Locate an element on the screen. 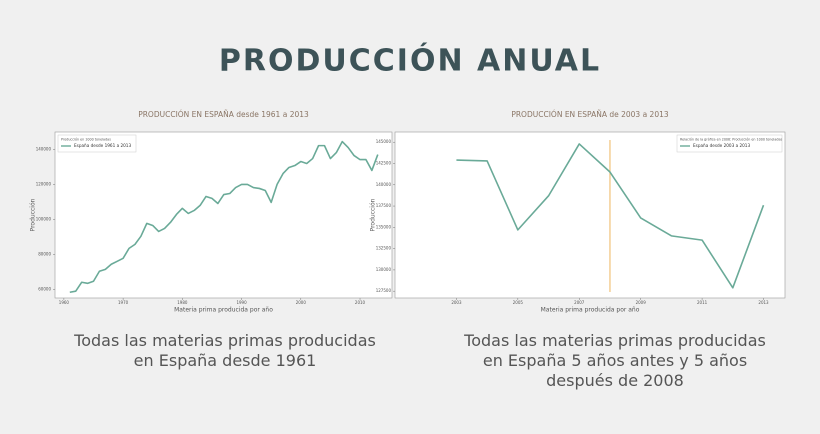 The height and width of the screenshot is (434, 820). y-tick-label: 100000 is located at coordinates (44, 218).